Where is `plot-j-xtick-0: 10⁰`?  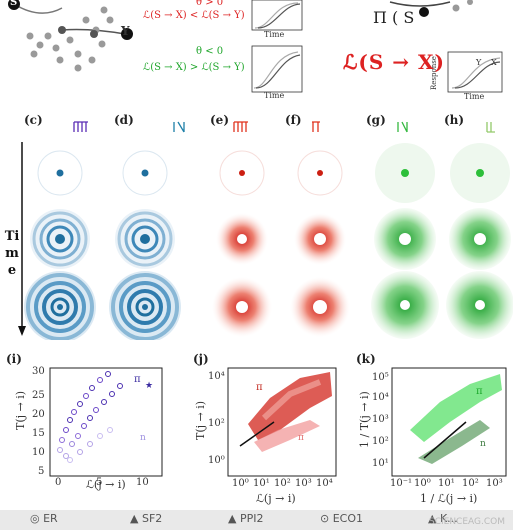
plot-j-xtick-0: 10⁰ is located at coordinates (240, 483).